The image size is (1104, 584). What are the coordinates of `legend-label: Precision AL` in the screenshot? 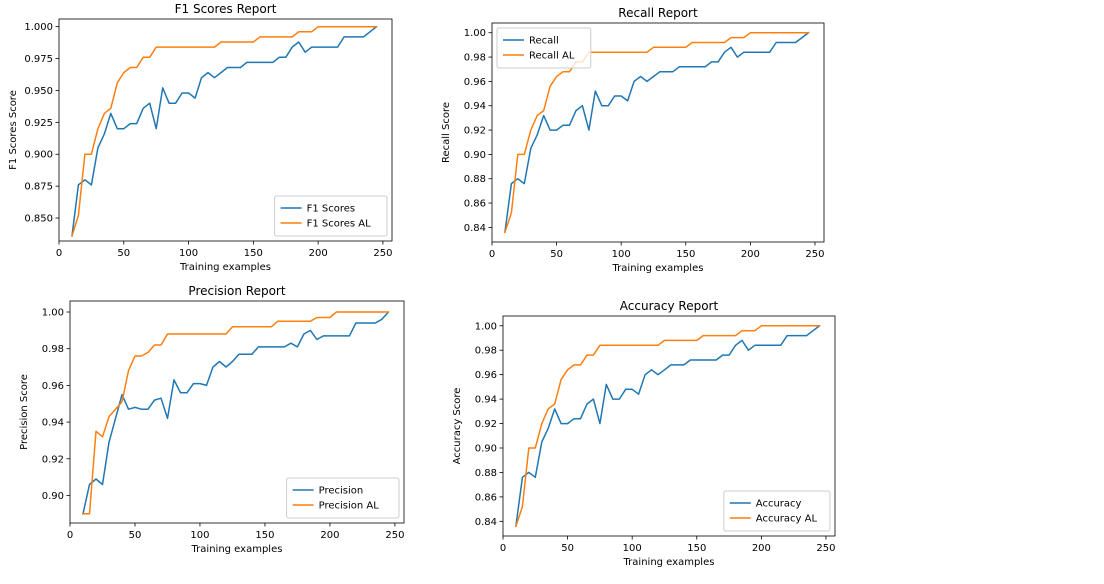 It's located at (349, 506).